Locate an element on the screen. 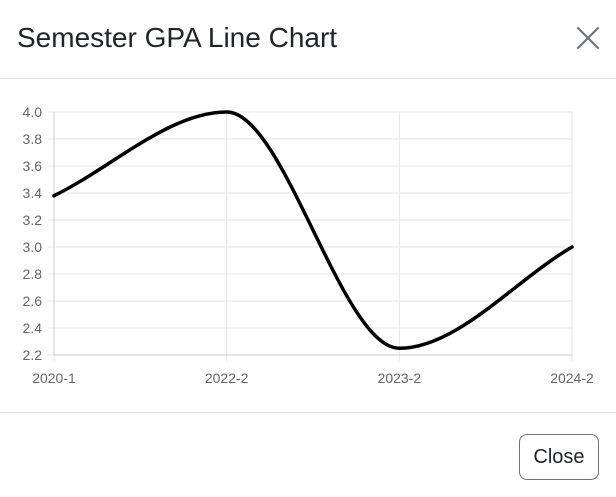 The height and width of the screenshot is (497, 616). y-tick-label: 3.0 is located at coordinates (33, 247).